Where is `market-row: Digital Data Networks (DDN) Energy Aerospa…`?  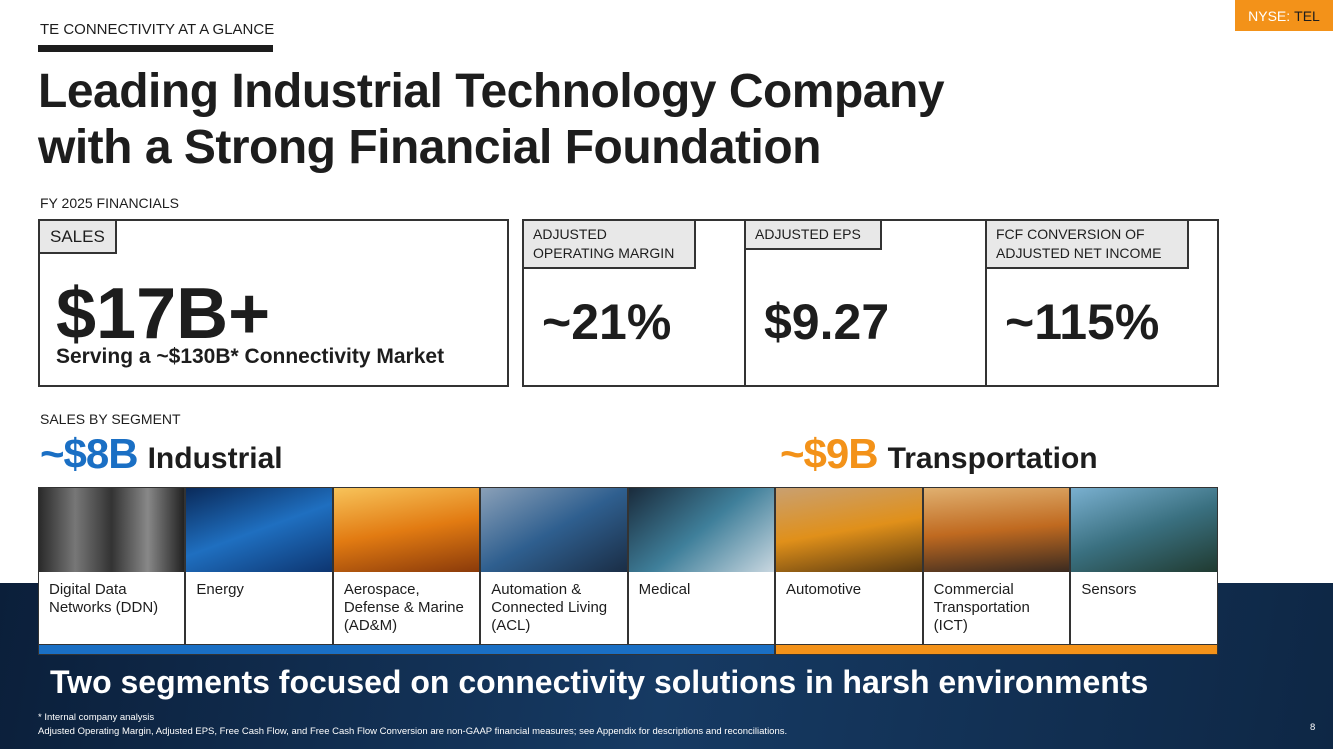
market-row: Digital Data Networks (DDN) Energy Aerospa… is located at coordinates (407, 566).